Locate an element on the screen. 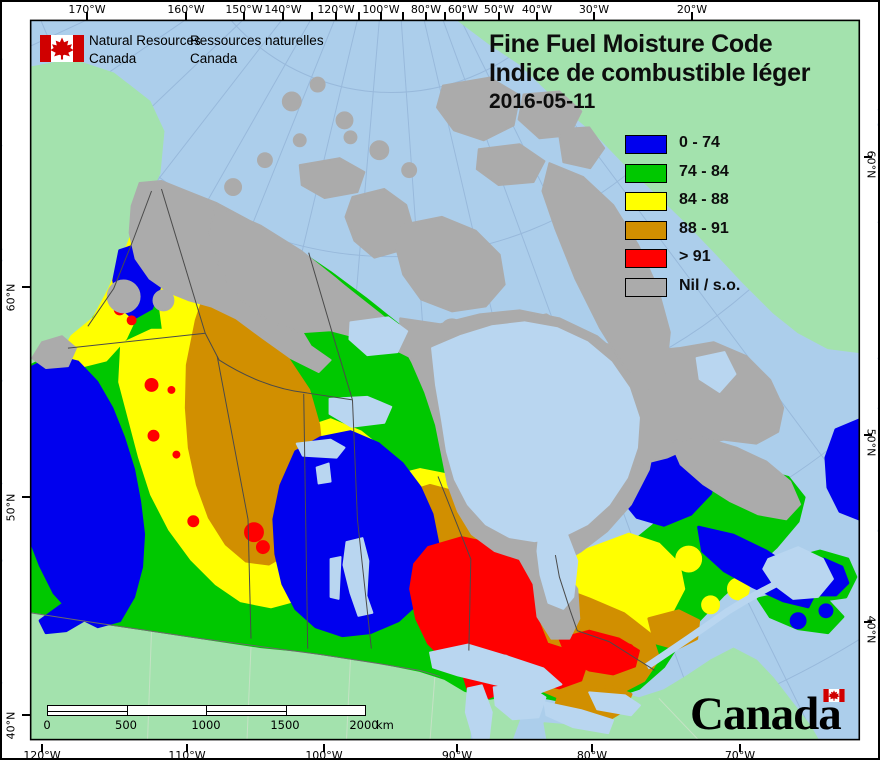  victoria-island is located at coordinates (450, 264).